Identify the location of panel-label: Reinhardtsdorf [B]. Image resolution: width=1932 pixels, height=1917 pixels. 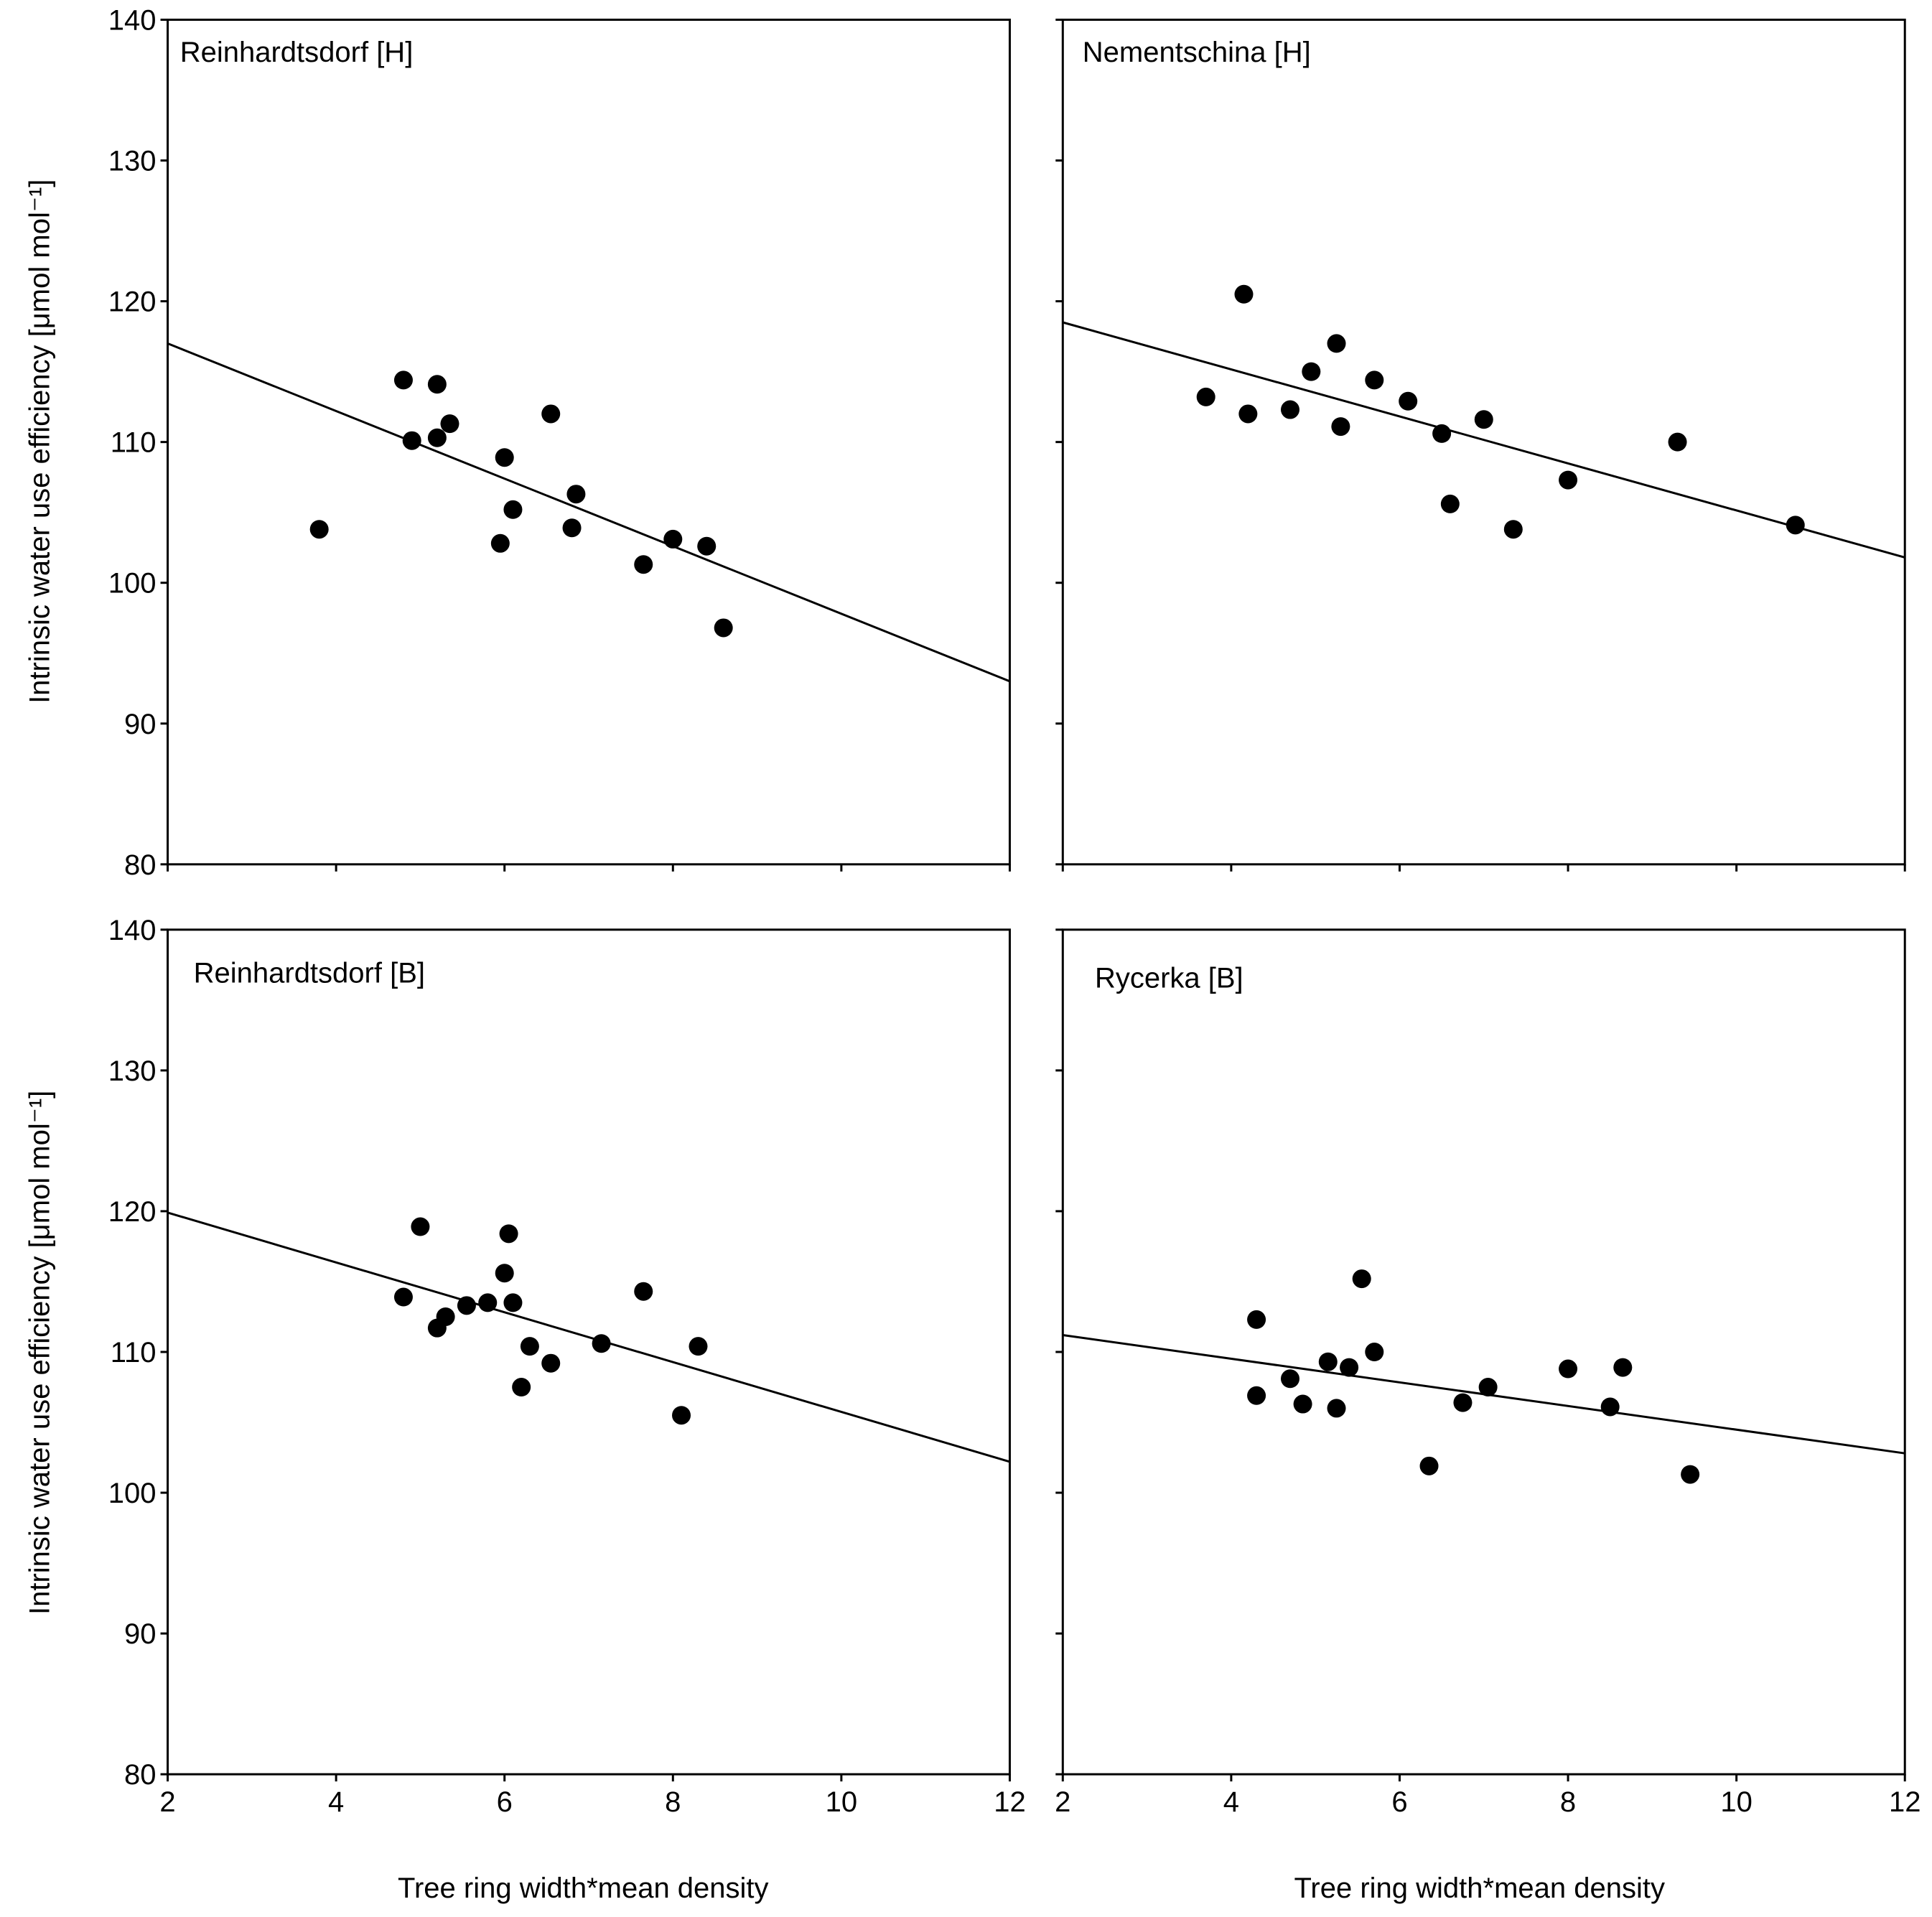
(309, 973).